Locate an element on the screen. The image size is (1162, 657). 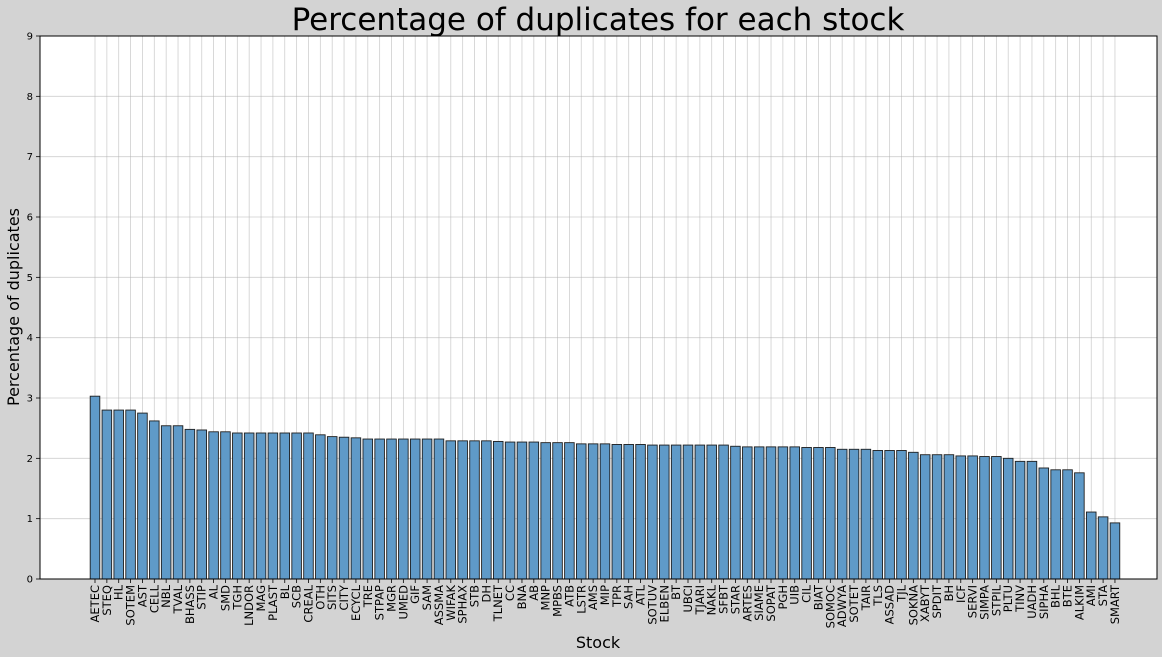
y-tick-label: 8 is located at coordinates (30, 97).